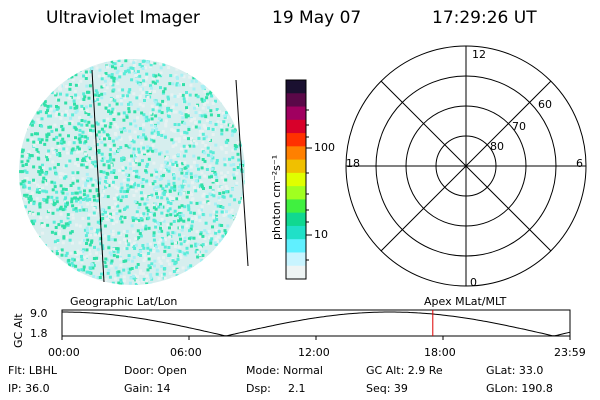 Image resolution: width=600 pixels, height=400 pixels. Describe the element at coordinates (147, 388) in the screenshot. I see `info-gain: Gain: 14` at that location.